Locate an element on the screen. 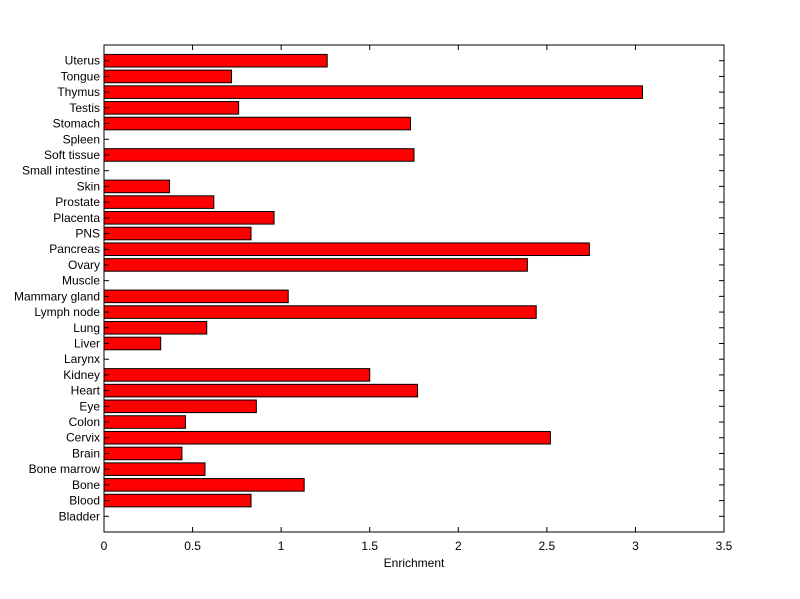 Image resolution: width=800 pixels, height=599 pixels. x-tick-label: 3 is located at coordinates (635, 546).